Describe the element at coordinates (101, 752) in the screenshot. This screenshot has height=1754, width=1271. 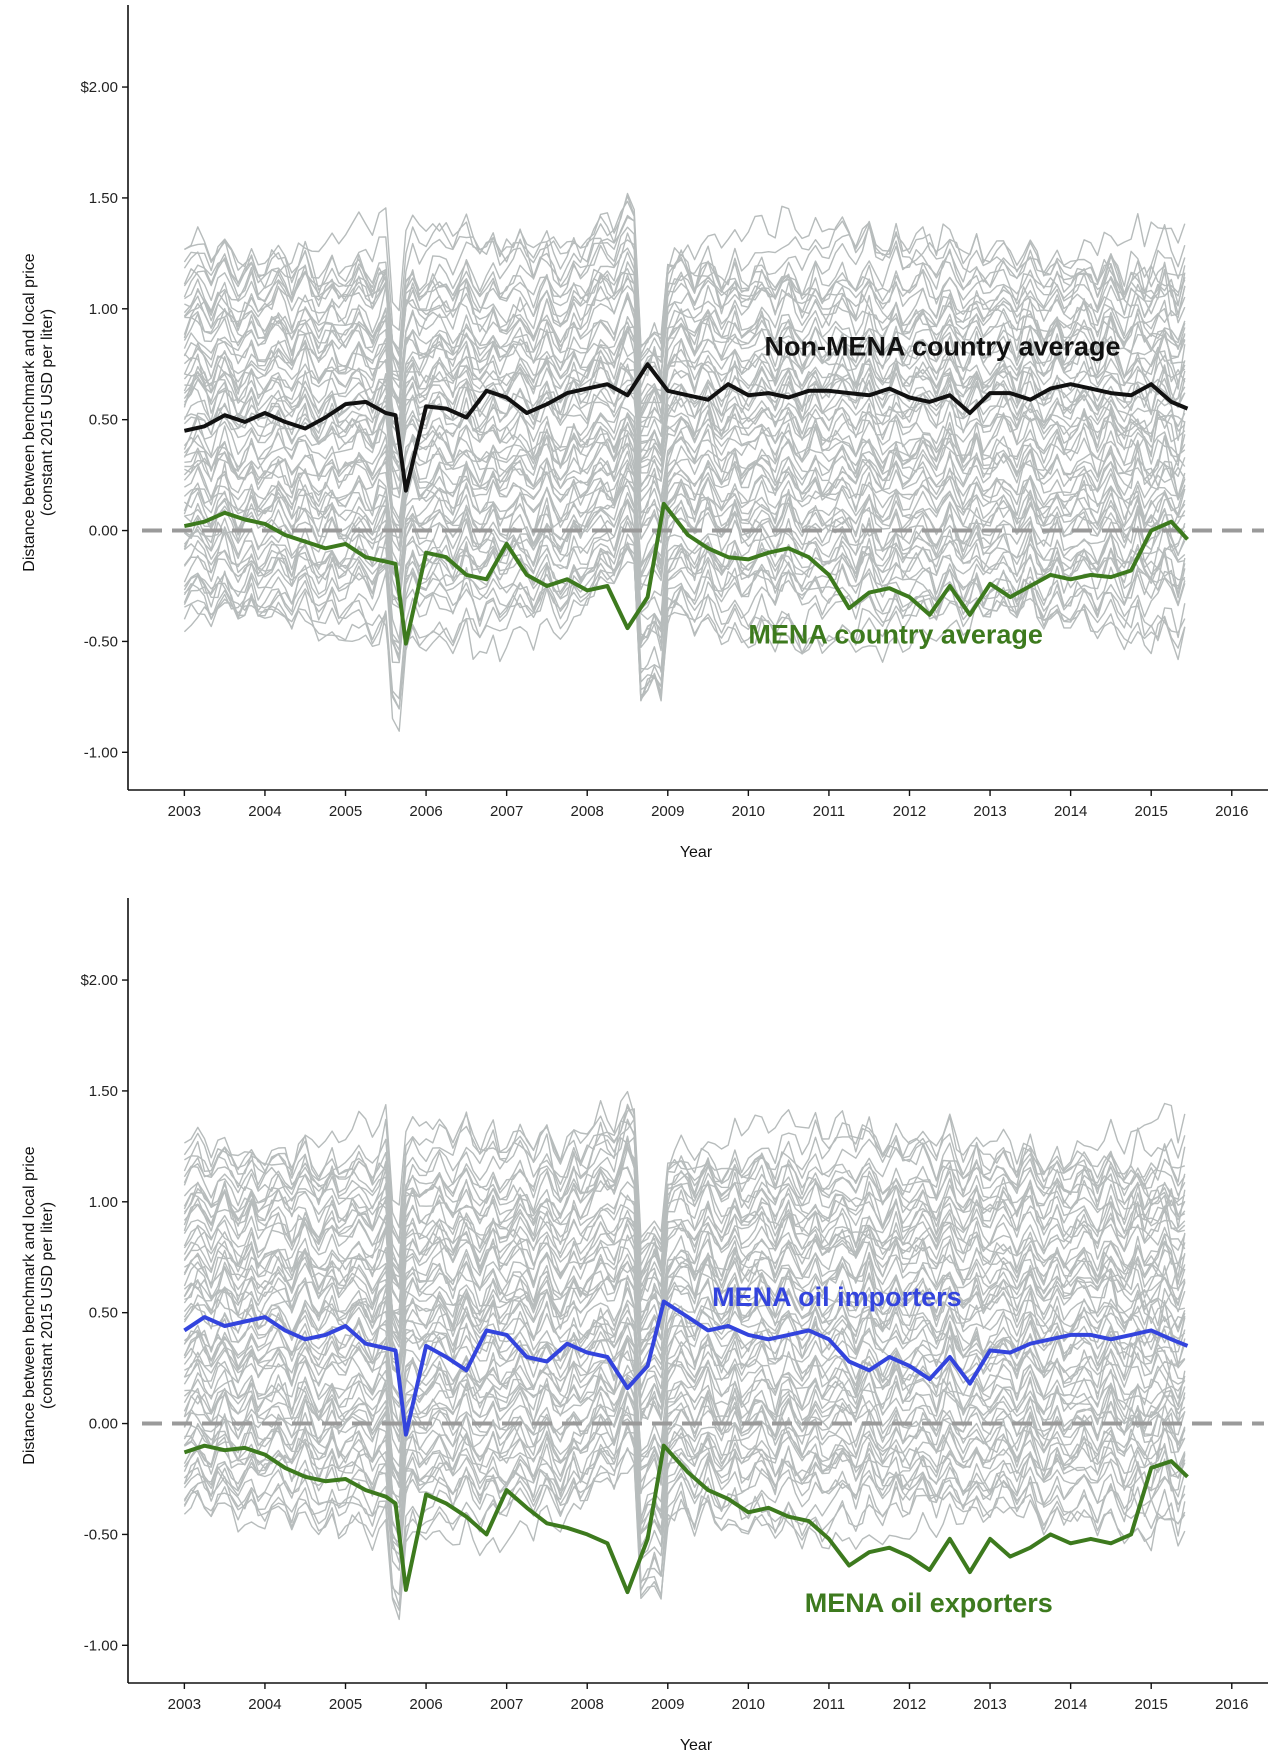
I see `y-tick-label: -1.00` at that location.